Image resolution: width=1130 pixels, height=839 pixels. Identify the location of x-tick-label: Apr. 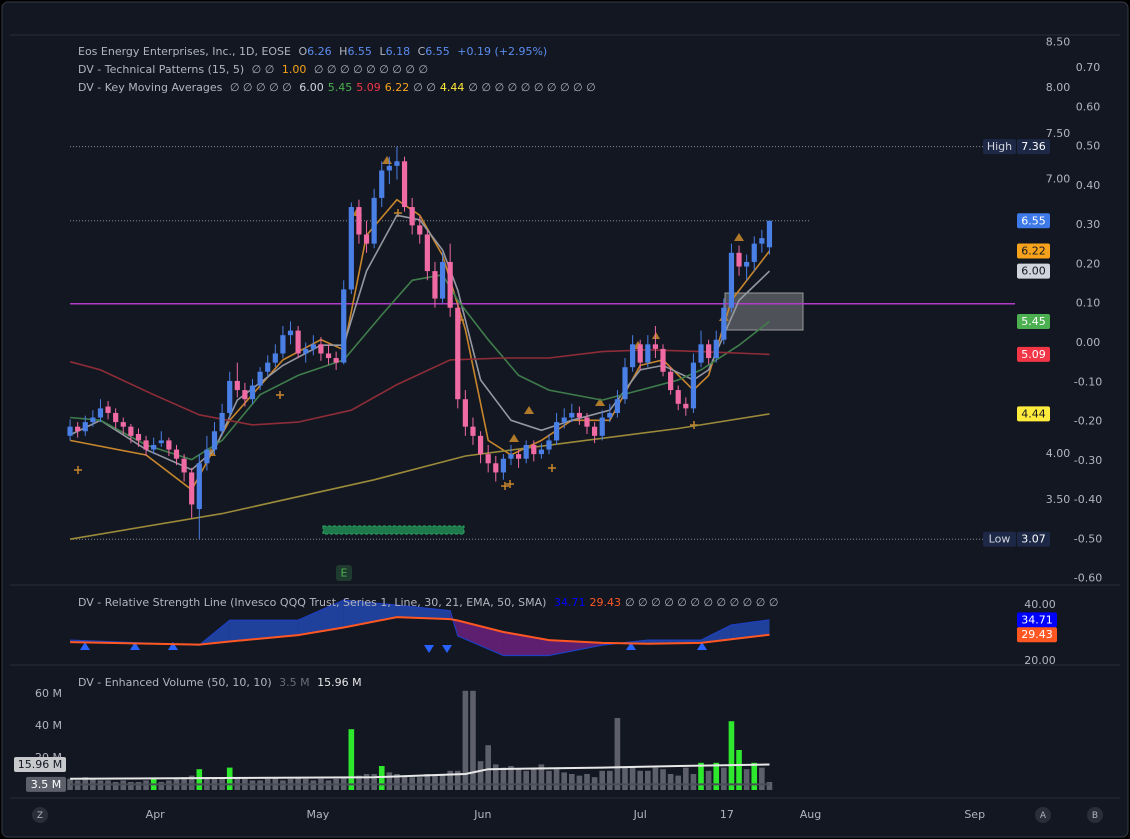
(156, 814).